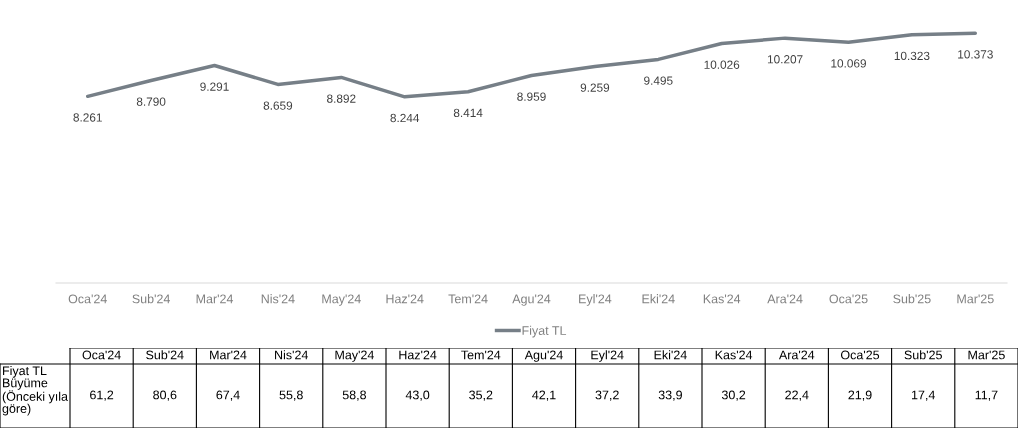 This screenshot has height=436, width=1024. I want to click on category-label: Sub'25, so click(923, 355).